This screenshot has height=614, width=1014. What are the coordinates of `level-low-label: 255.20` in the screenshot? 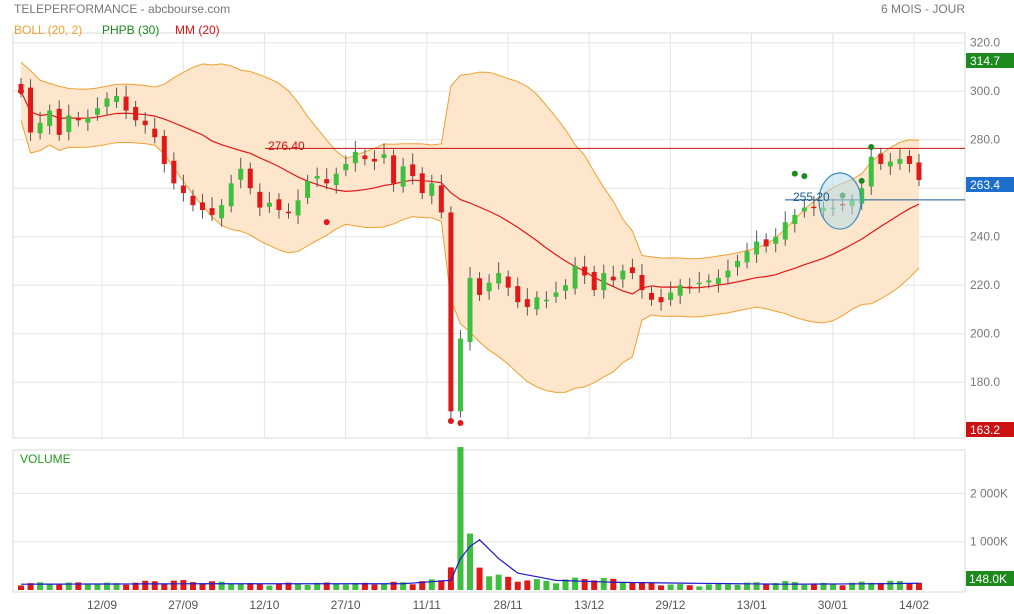 It's located at (811, 197).